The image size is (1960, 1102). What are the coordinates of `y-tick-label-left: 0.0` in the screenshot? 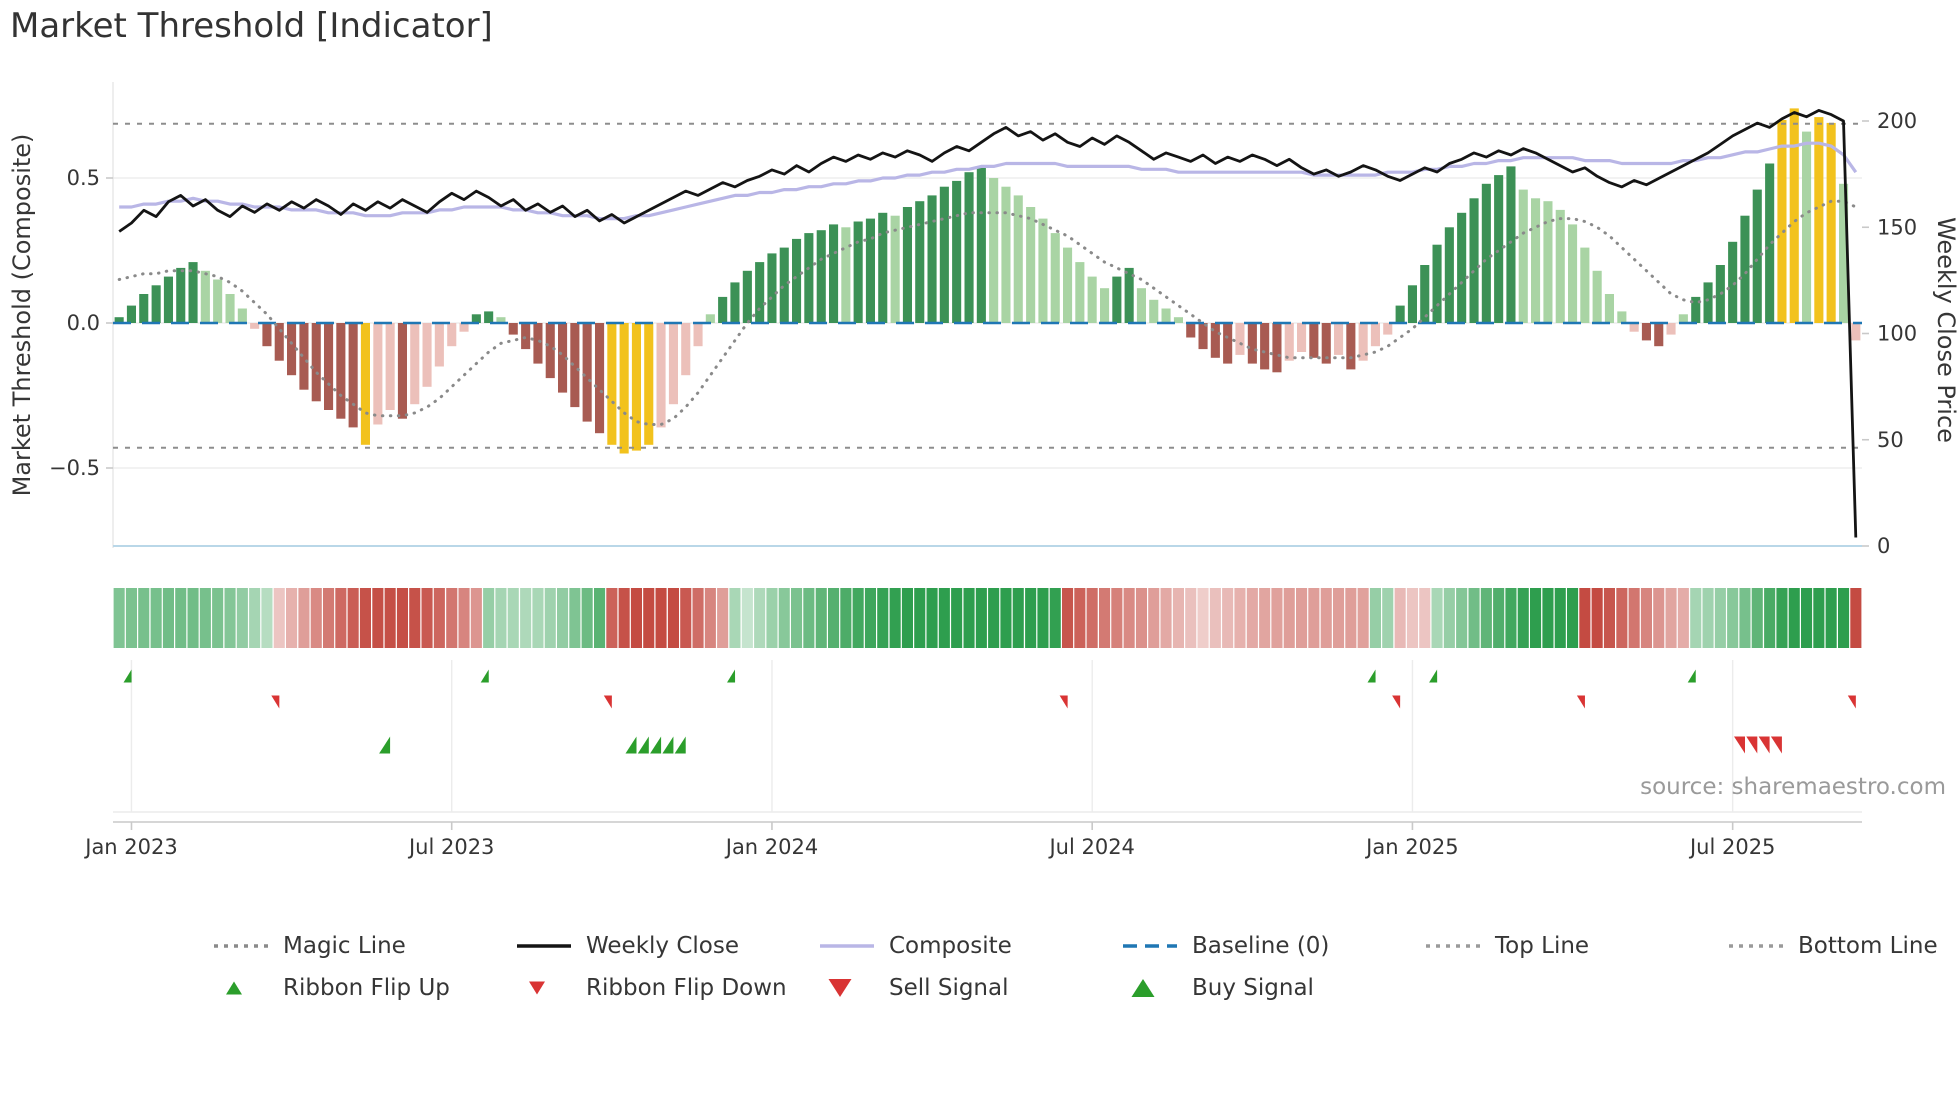 It's located at (83, 323).